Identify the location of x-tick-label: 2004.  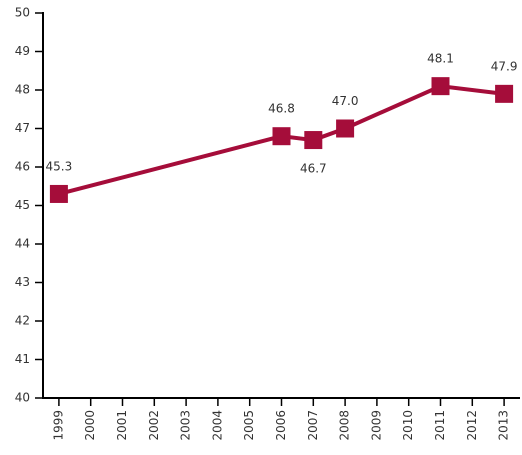
(217, 425).